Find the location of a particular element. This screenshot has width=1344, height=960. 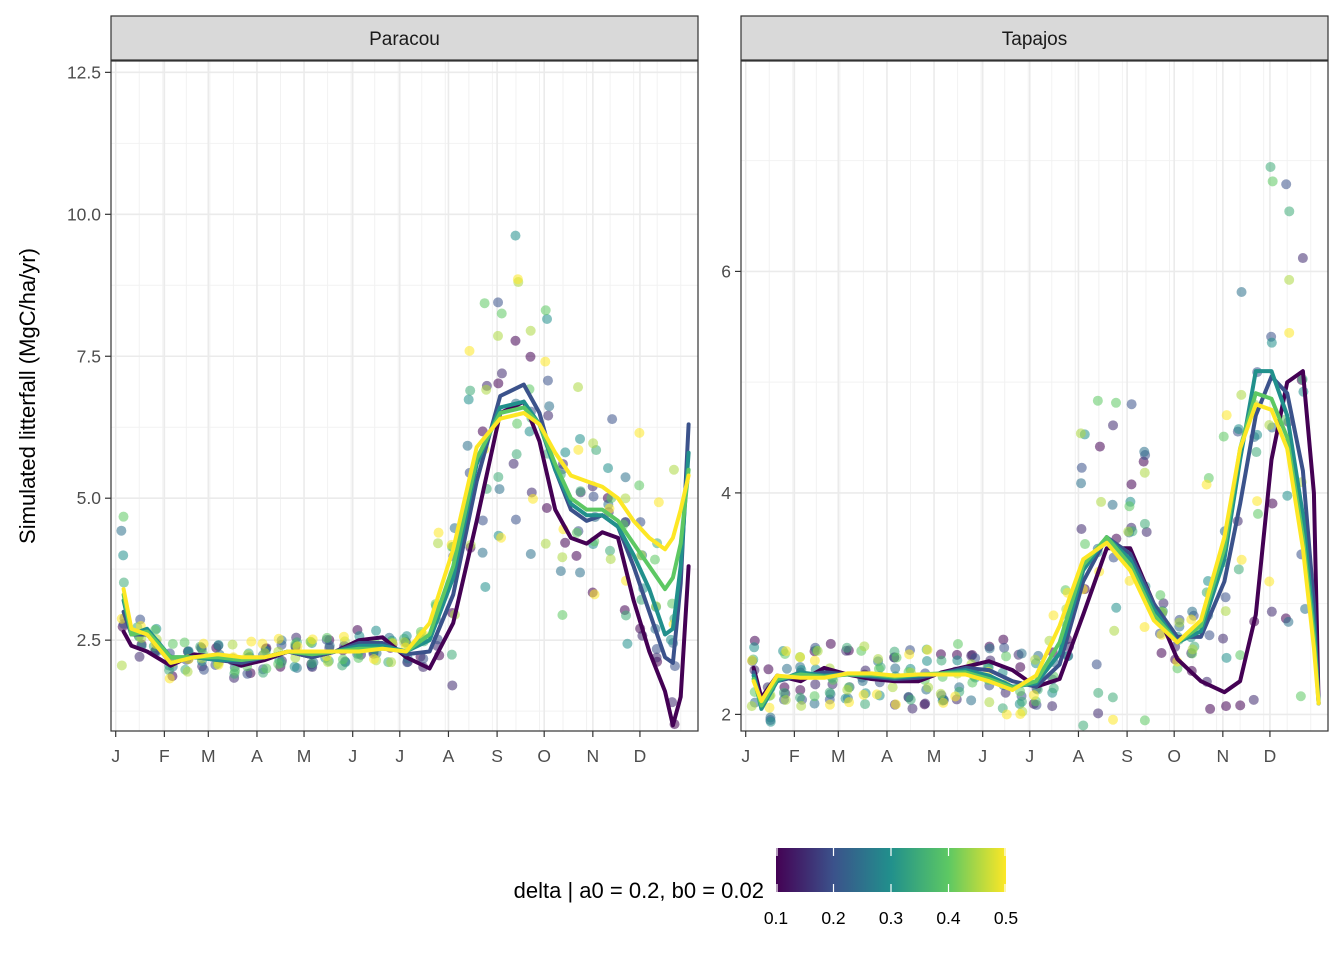

series-line is located at coordinates (1036, 554).